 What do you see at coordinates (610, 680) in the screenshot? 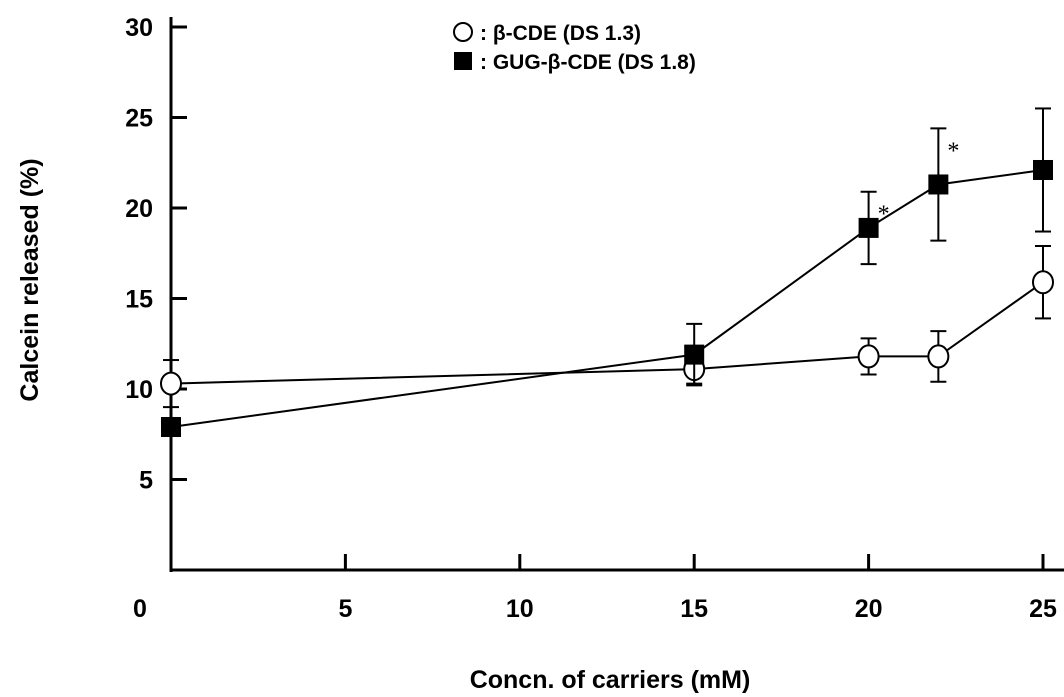
I see `x-axis-title: Concn. of carriers (mM)` at bounding box center [610, 680].